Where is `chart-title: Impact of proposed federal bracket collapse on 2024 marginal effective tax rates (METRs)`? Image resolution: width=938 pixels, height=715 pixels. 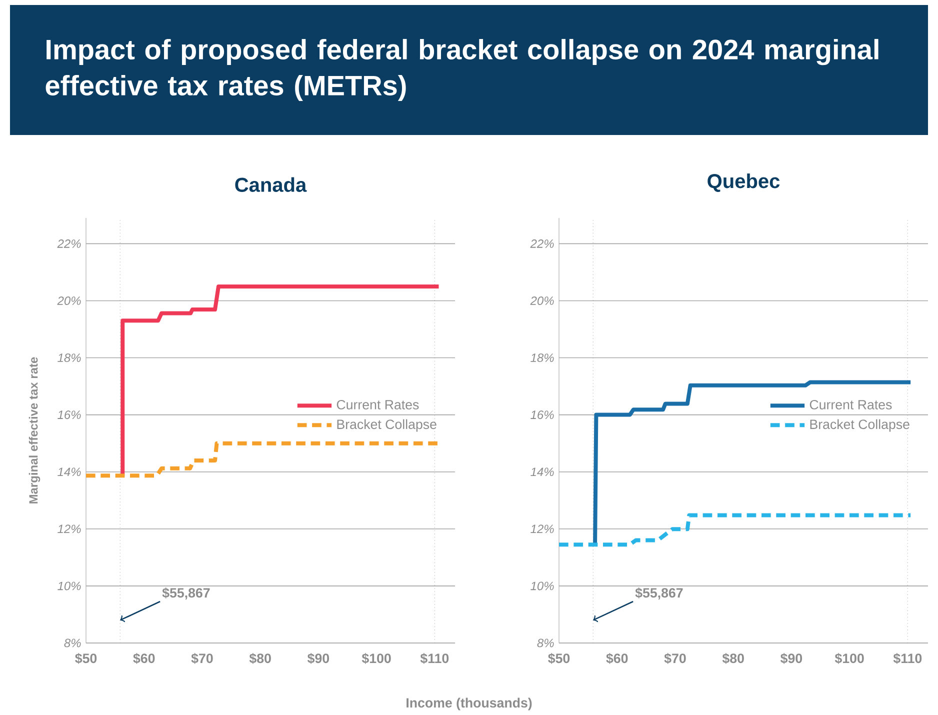
chart-title: Impact of proposed federal bracket collapse on 2024 marginal effective tax rates (METRs) is located at coordinates (462, 70).